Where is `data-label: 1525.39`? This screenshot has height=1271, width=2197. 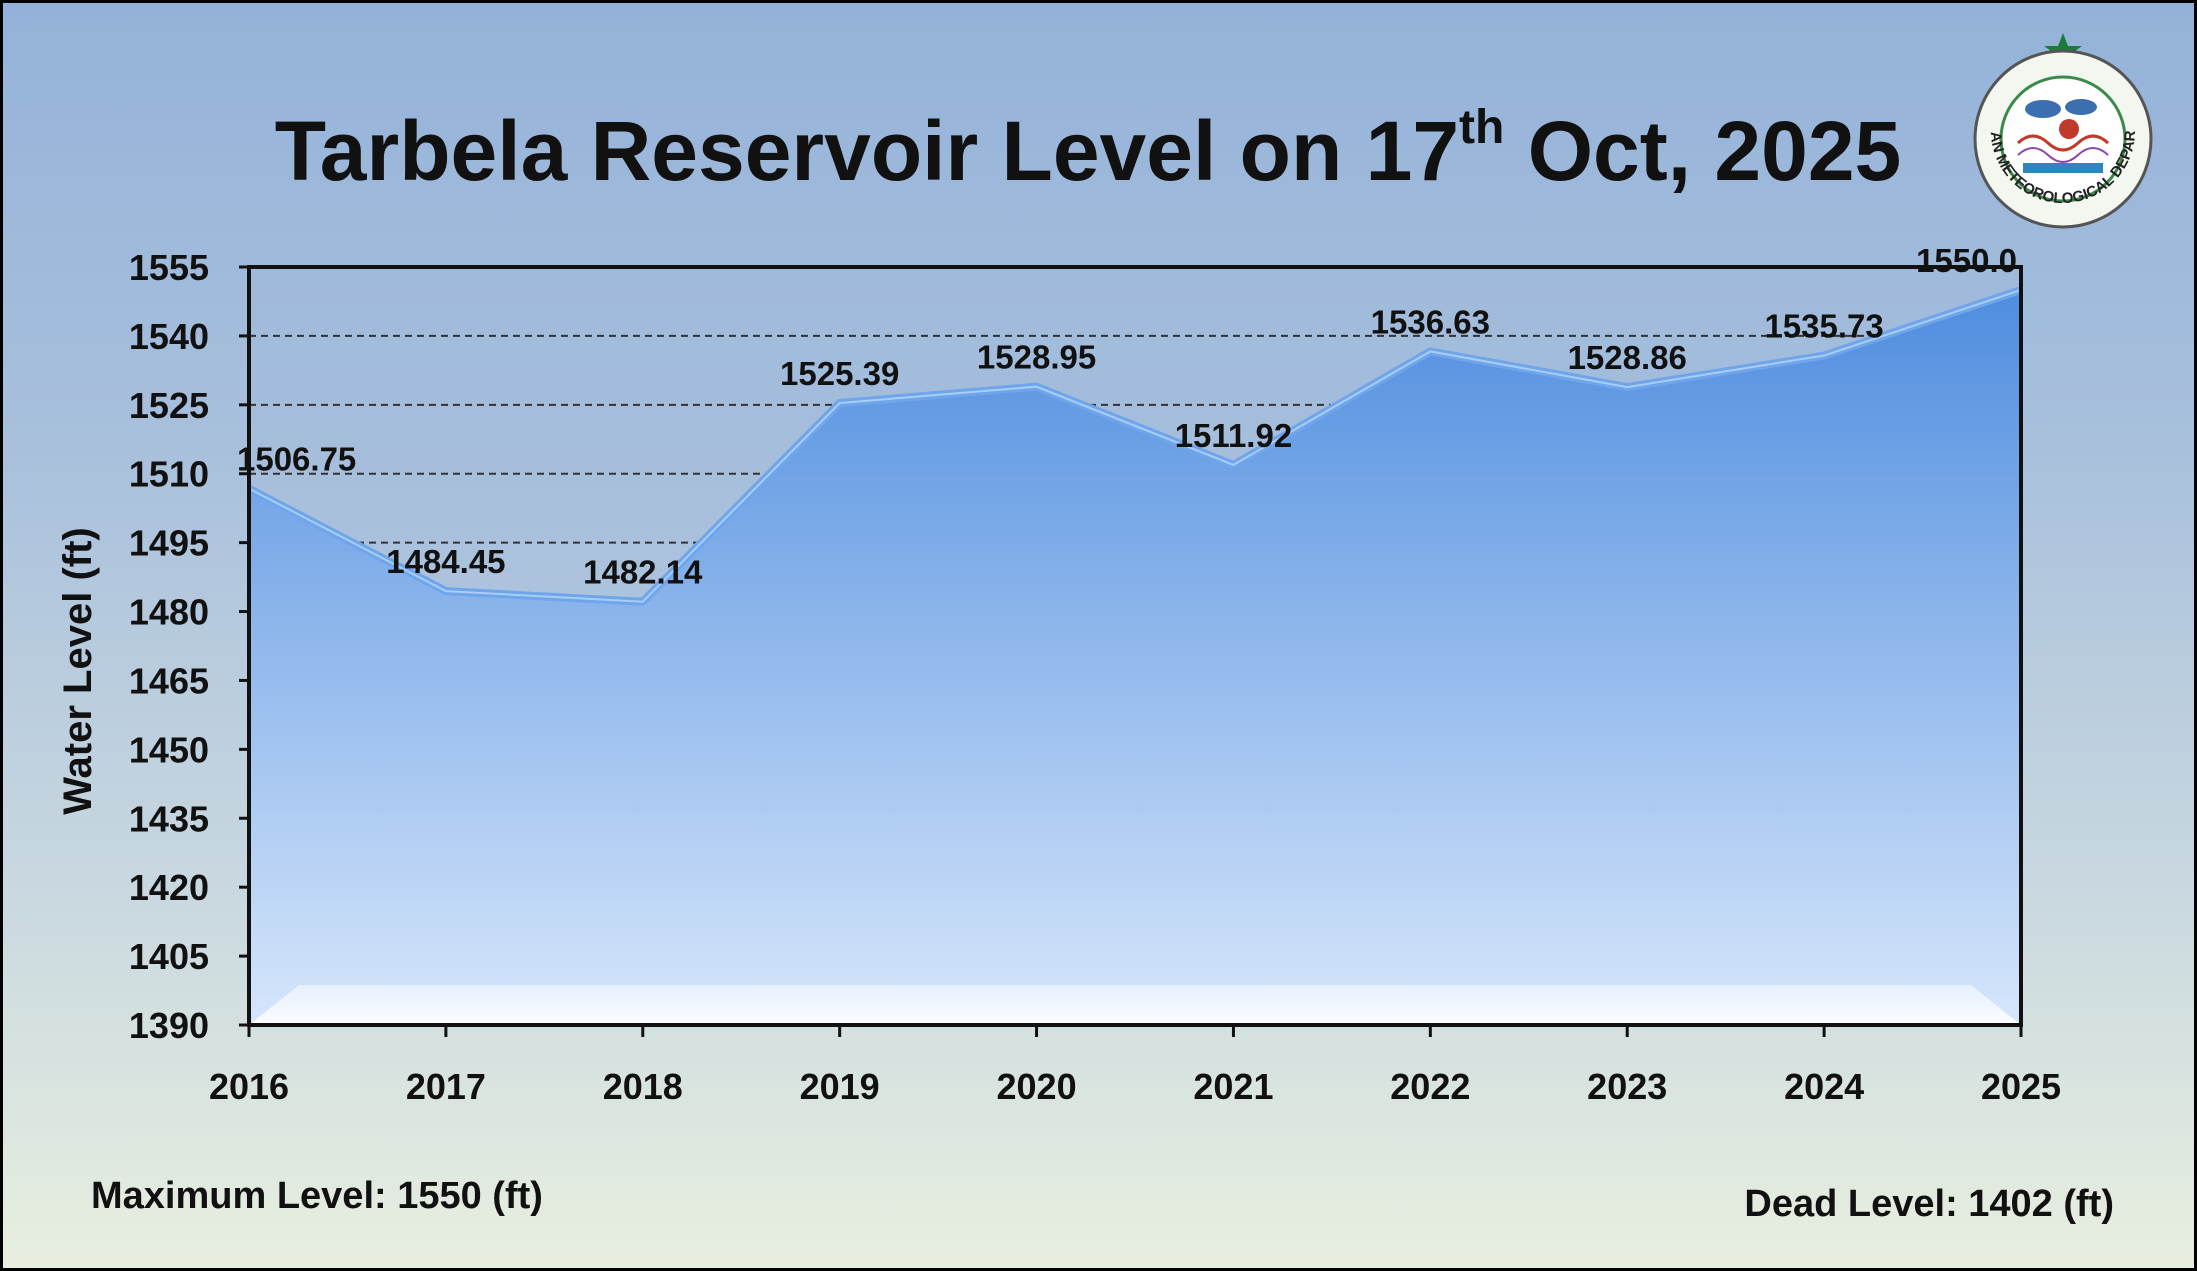 data-label: 1525.39 is located at coordinates (839, 373).